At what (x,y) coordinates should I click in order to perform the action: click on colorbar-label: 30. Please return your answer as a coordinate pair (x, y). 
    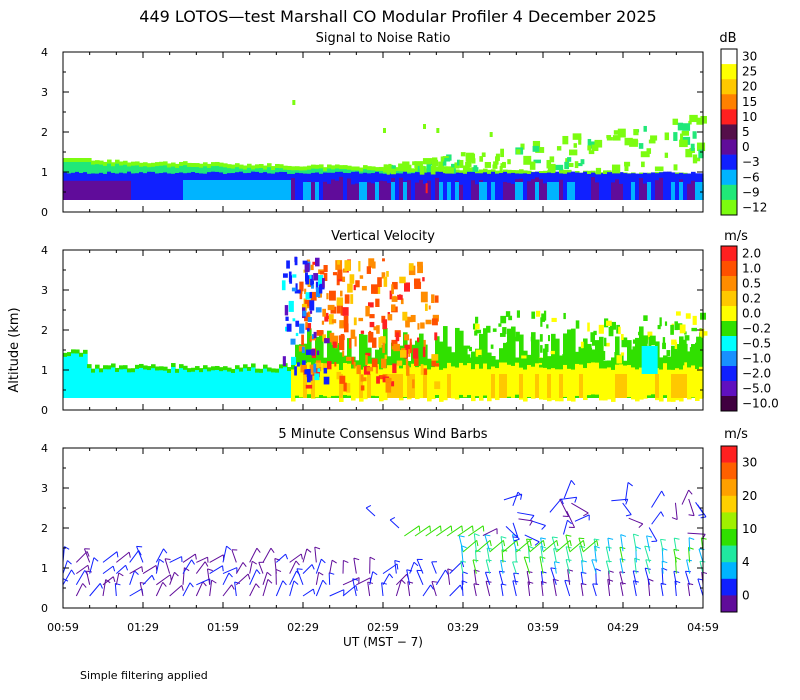
    Looking at the image, I should click on (749, 463).